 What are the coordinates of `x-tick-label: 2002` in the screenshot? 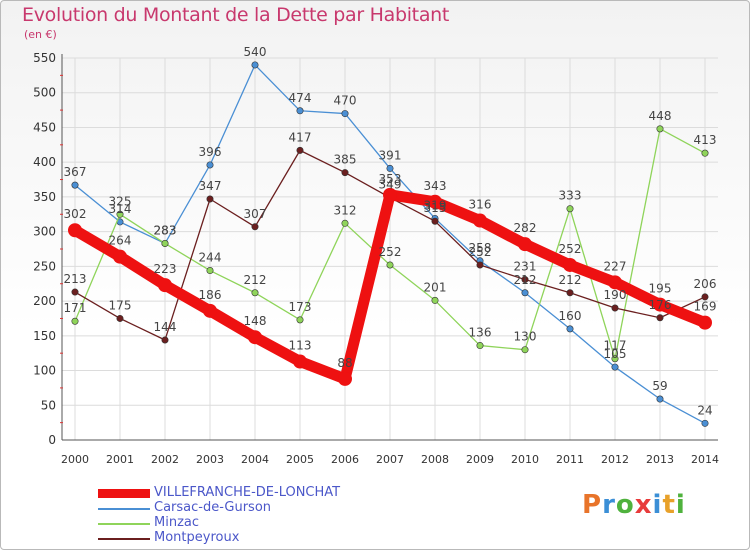 It's located at (165, 459).